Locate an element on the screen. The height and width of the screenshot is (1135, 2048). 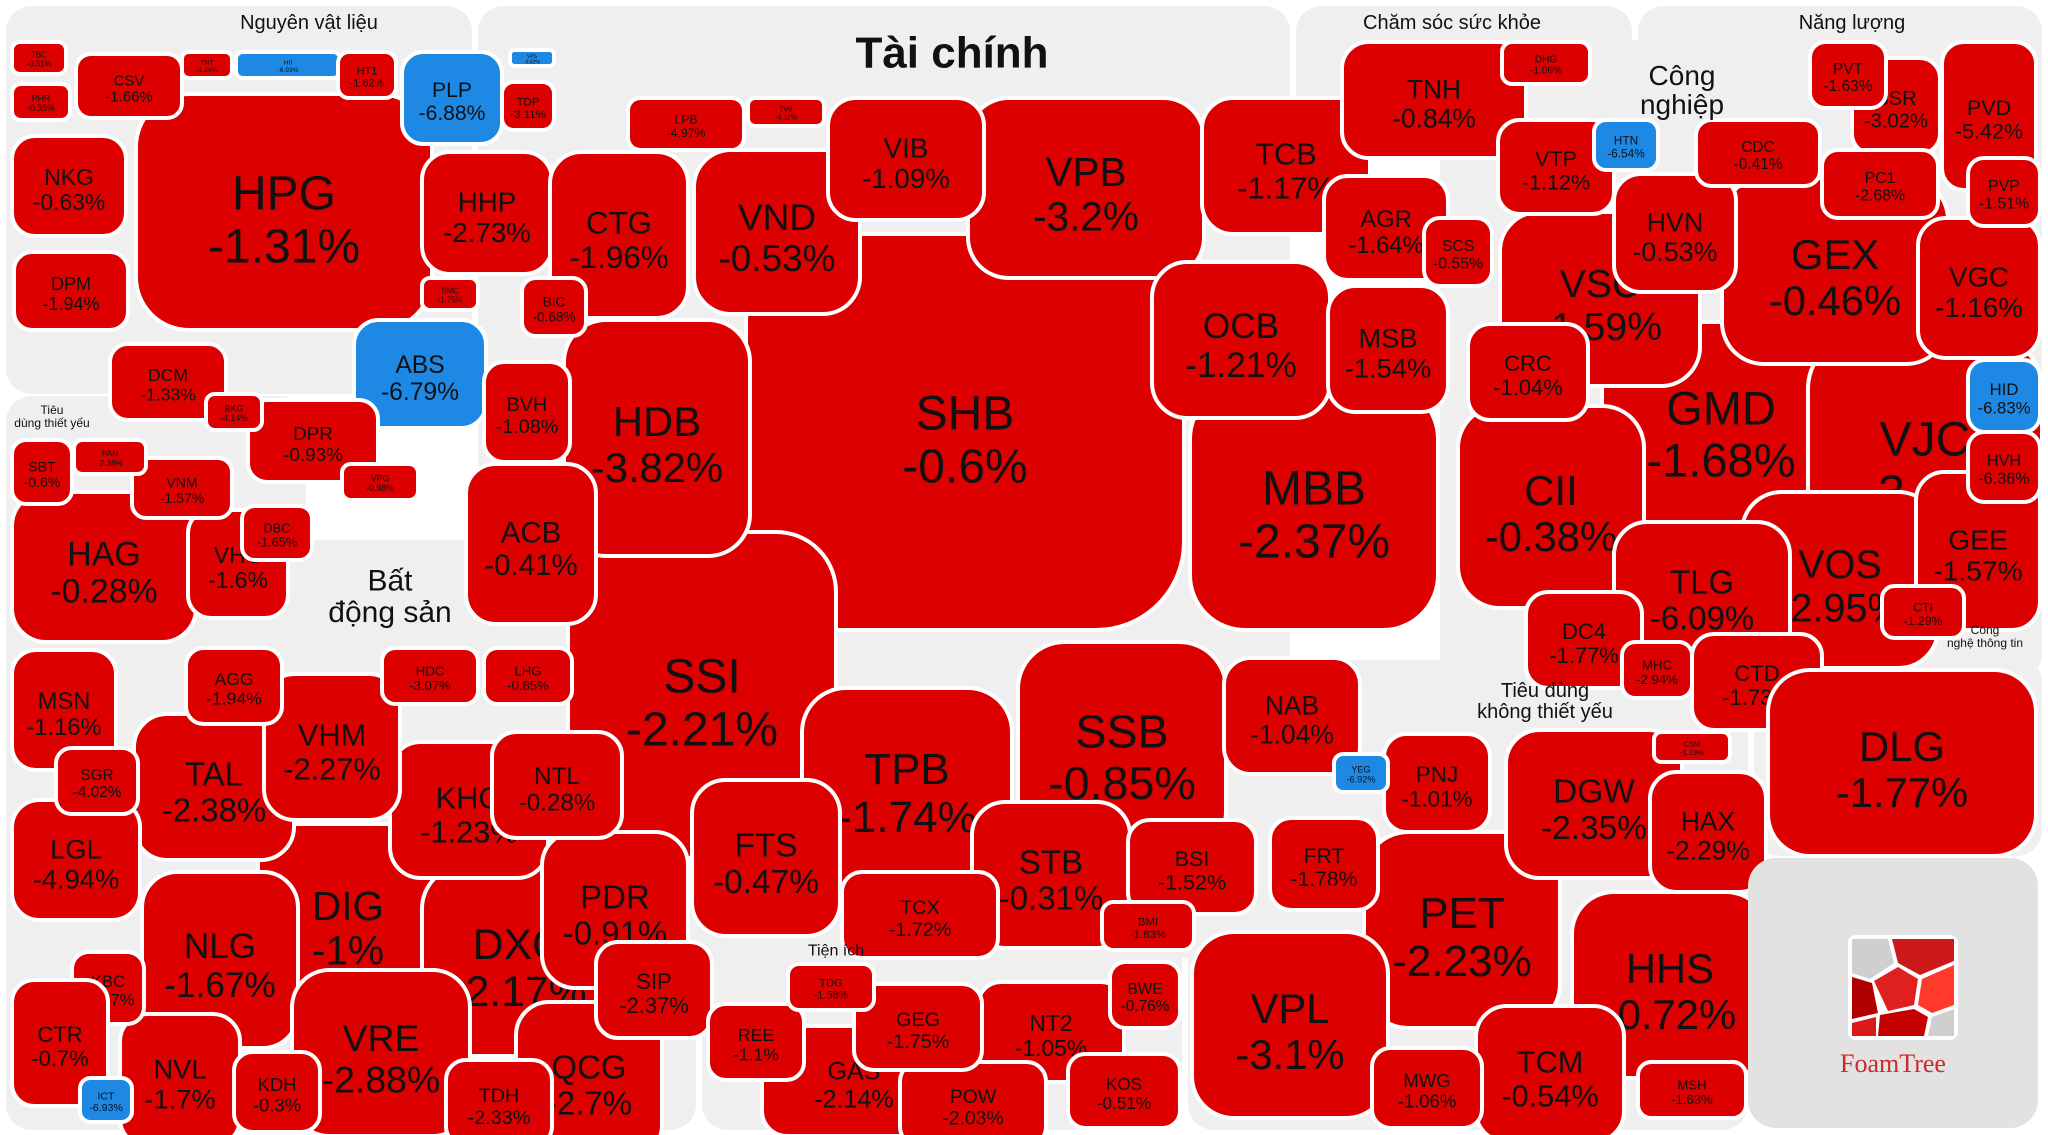
cell-vpg: VPG-0.98% is located at coordinates (380, 482).